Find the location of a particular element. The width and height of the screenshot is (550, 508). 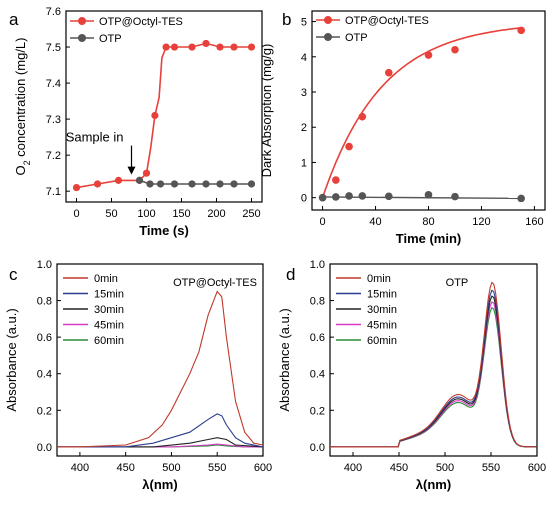

y-tick-label: 0.6 is located at coordinates (317, 338).